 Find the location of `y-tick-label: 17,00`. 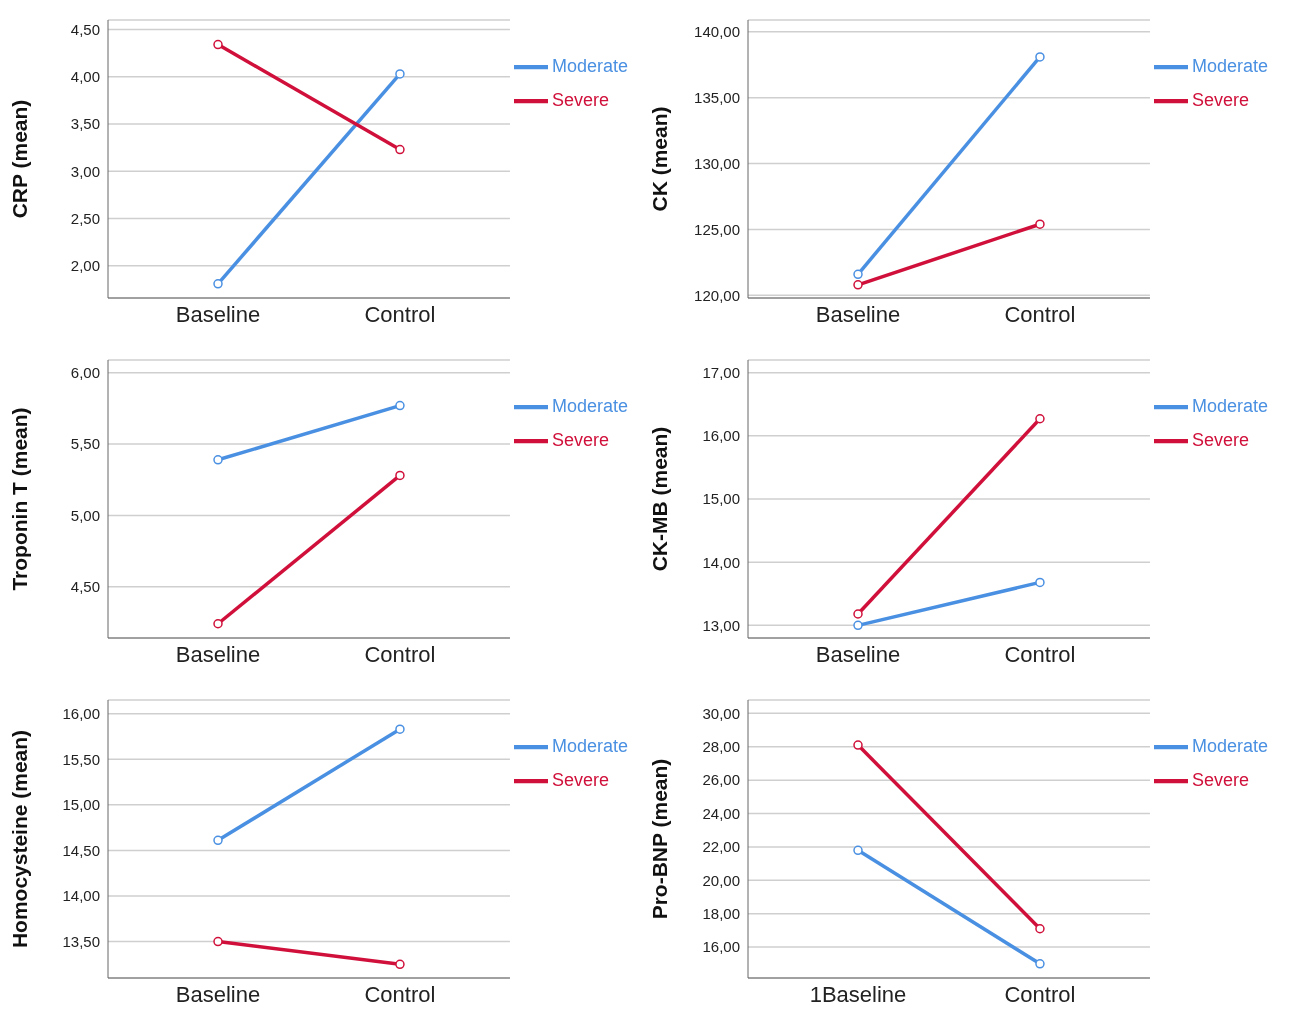

y-tick-label: 17,00 is located at coordinates (721, 372).